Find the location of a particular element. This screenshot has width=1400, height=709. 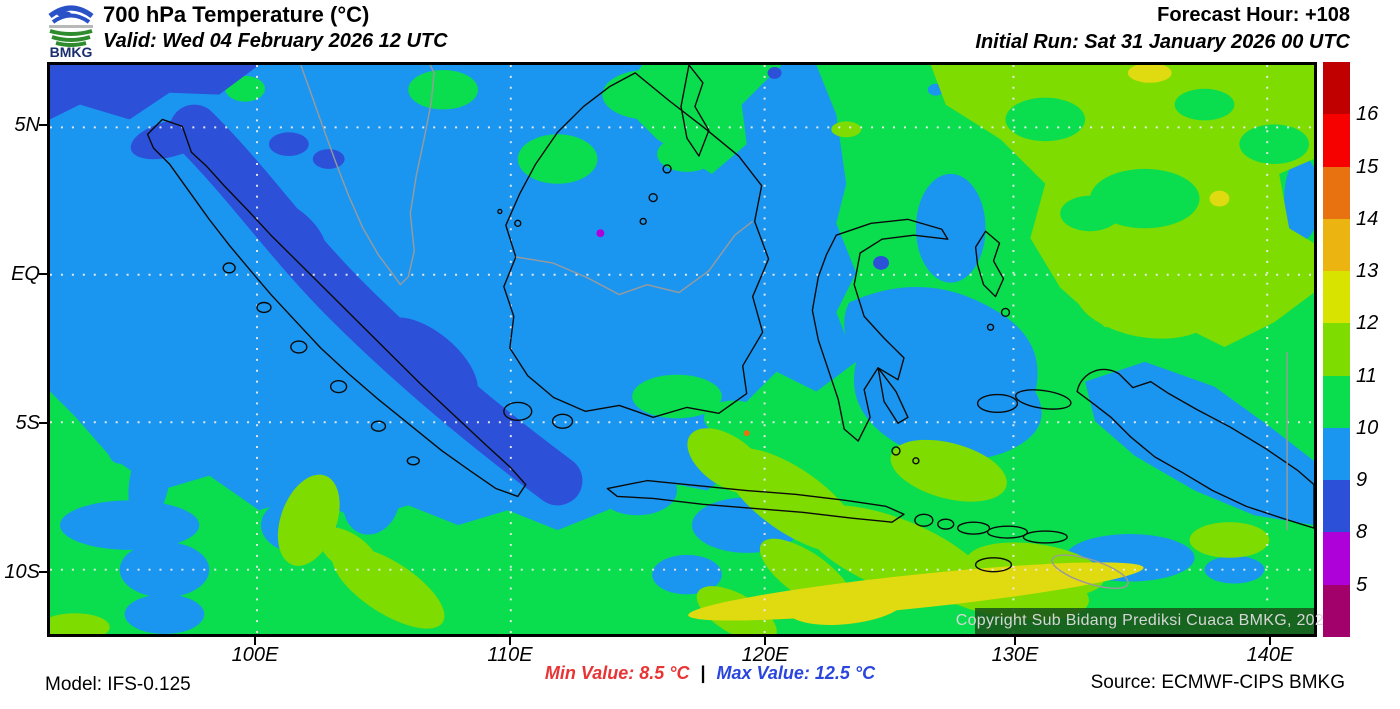

lon-label-140e: 140E is located at coordinates (1270, 655).